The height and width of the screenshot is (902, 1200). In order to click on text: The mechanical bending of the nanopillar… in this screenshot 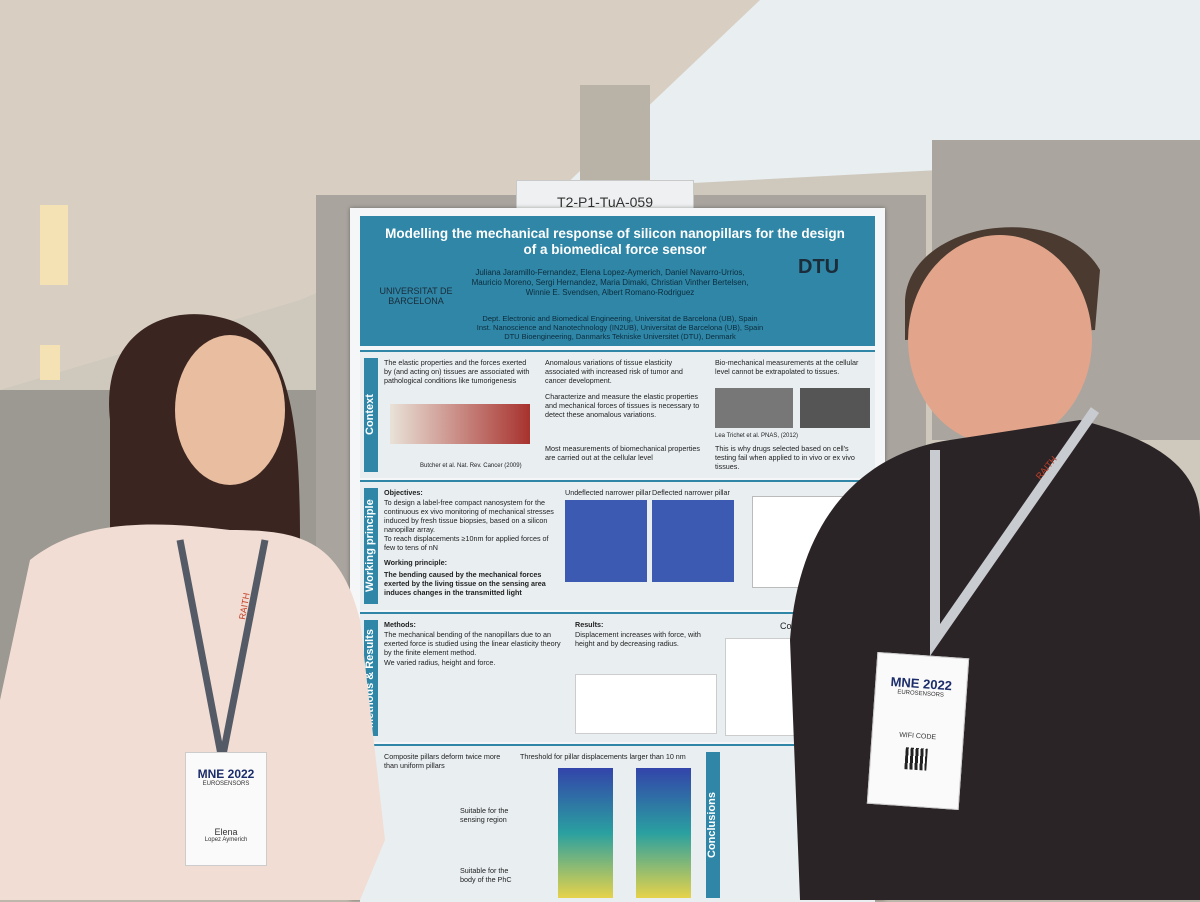, I will do `click(472, 643)`.